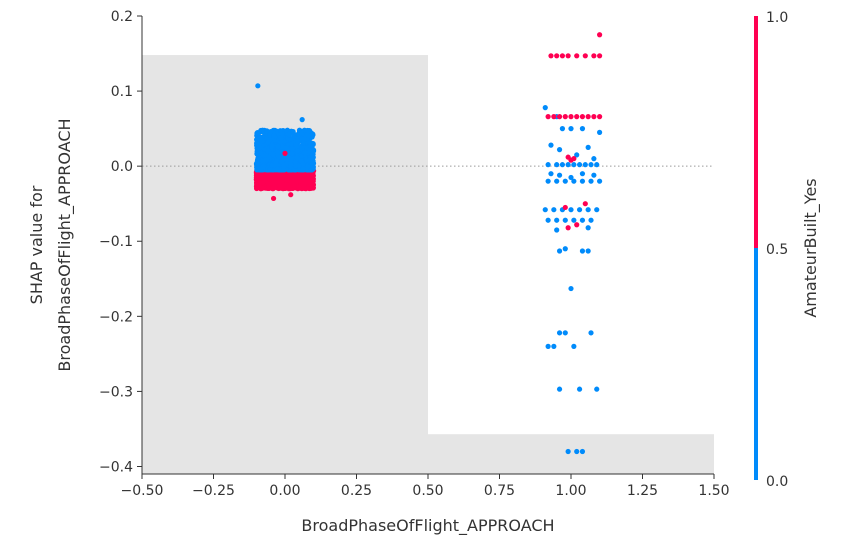 The height and width of the screenshot is (551, 844). What do you see at coordinates (116, 467) in the screenshot?
I see `y-tick-label: −0.4` at bounding box center [116, 467].